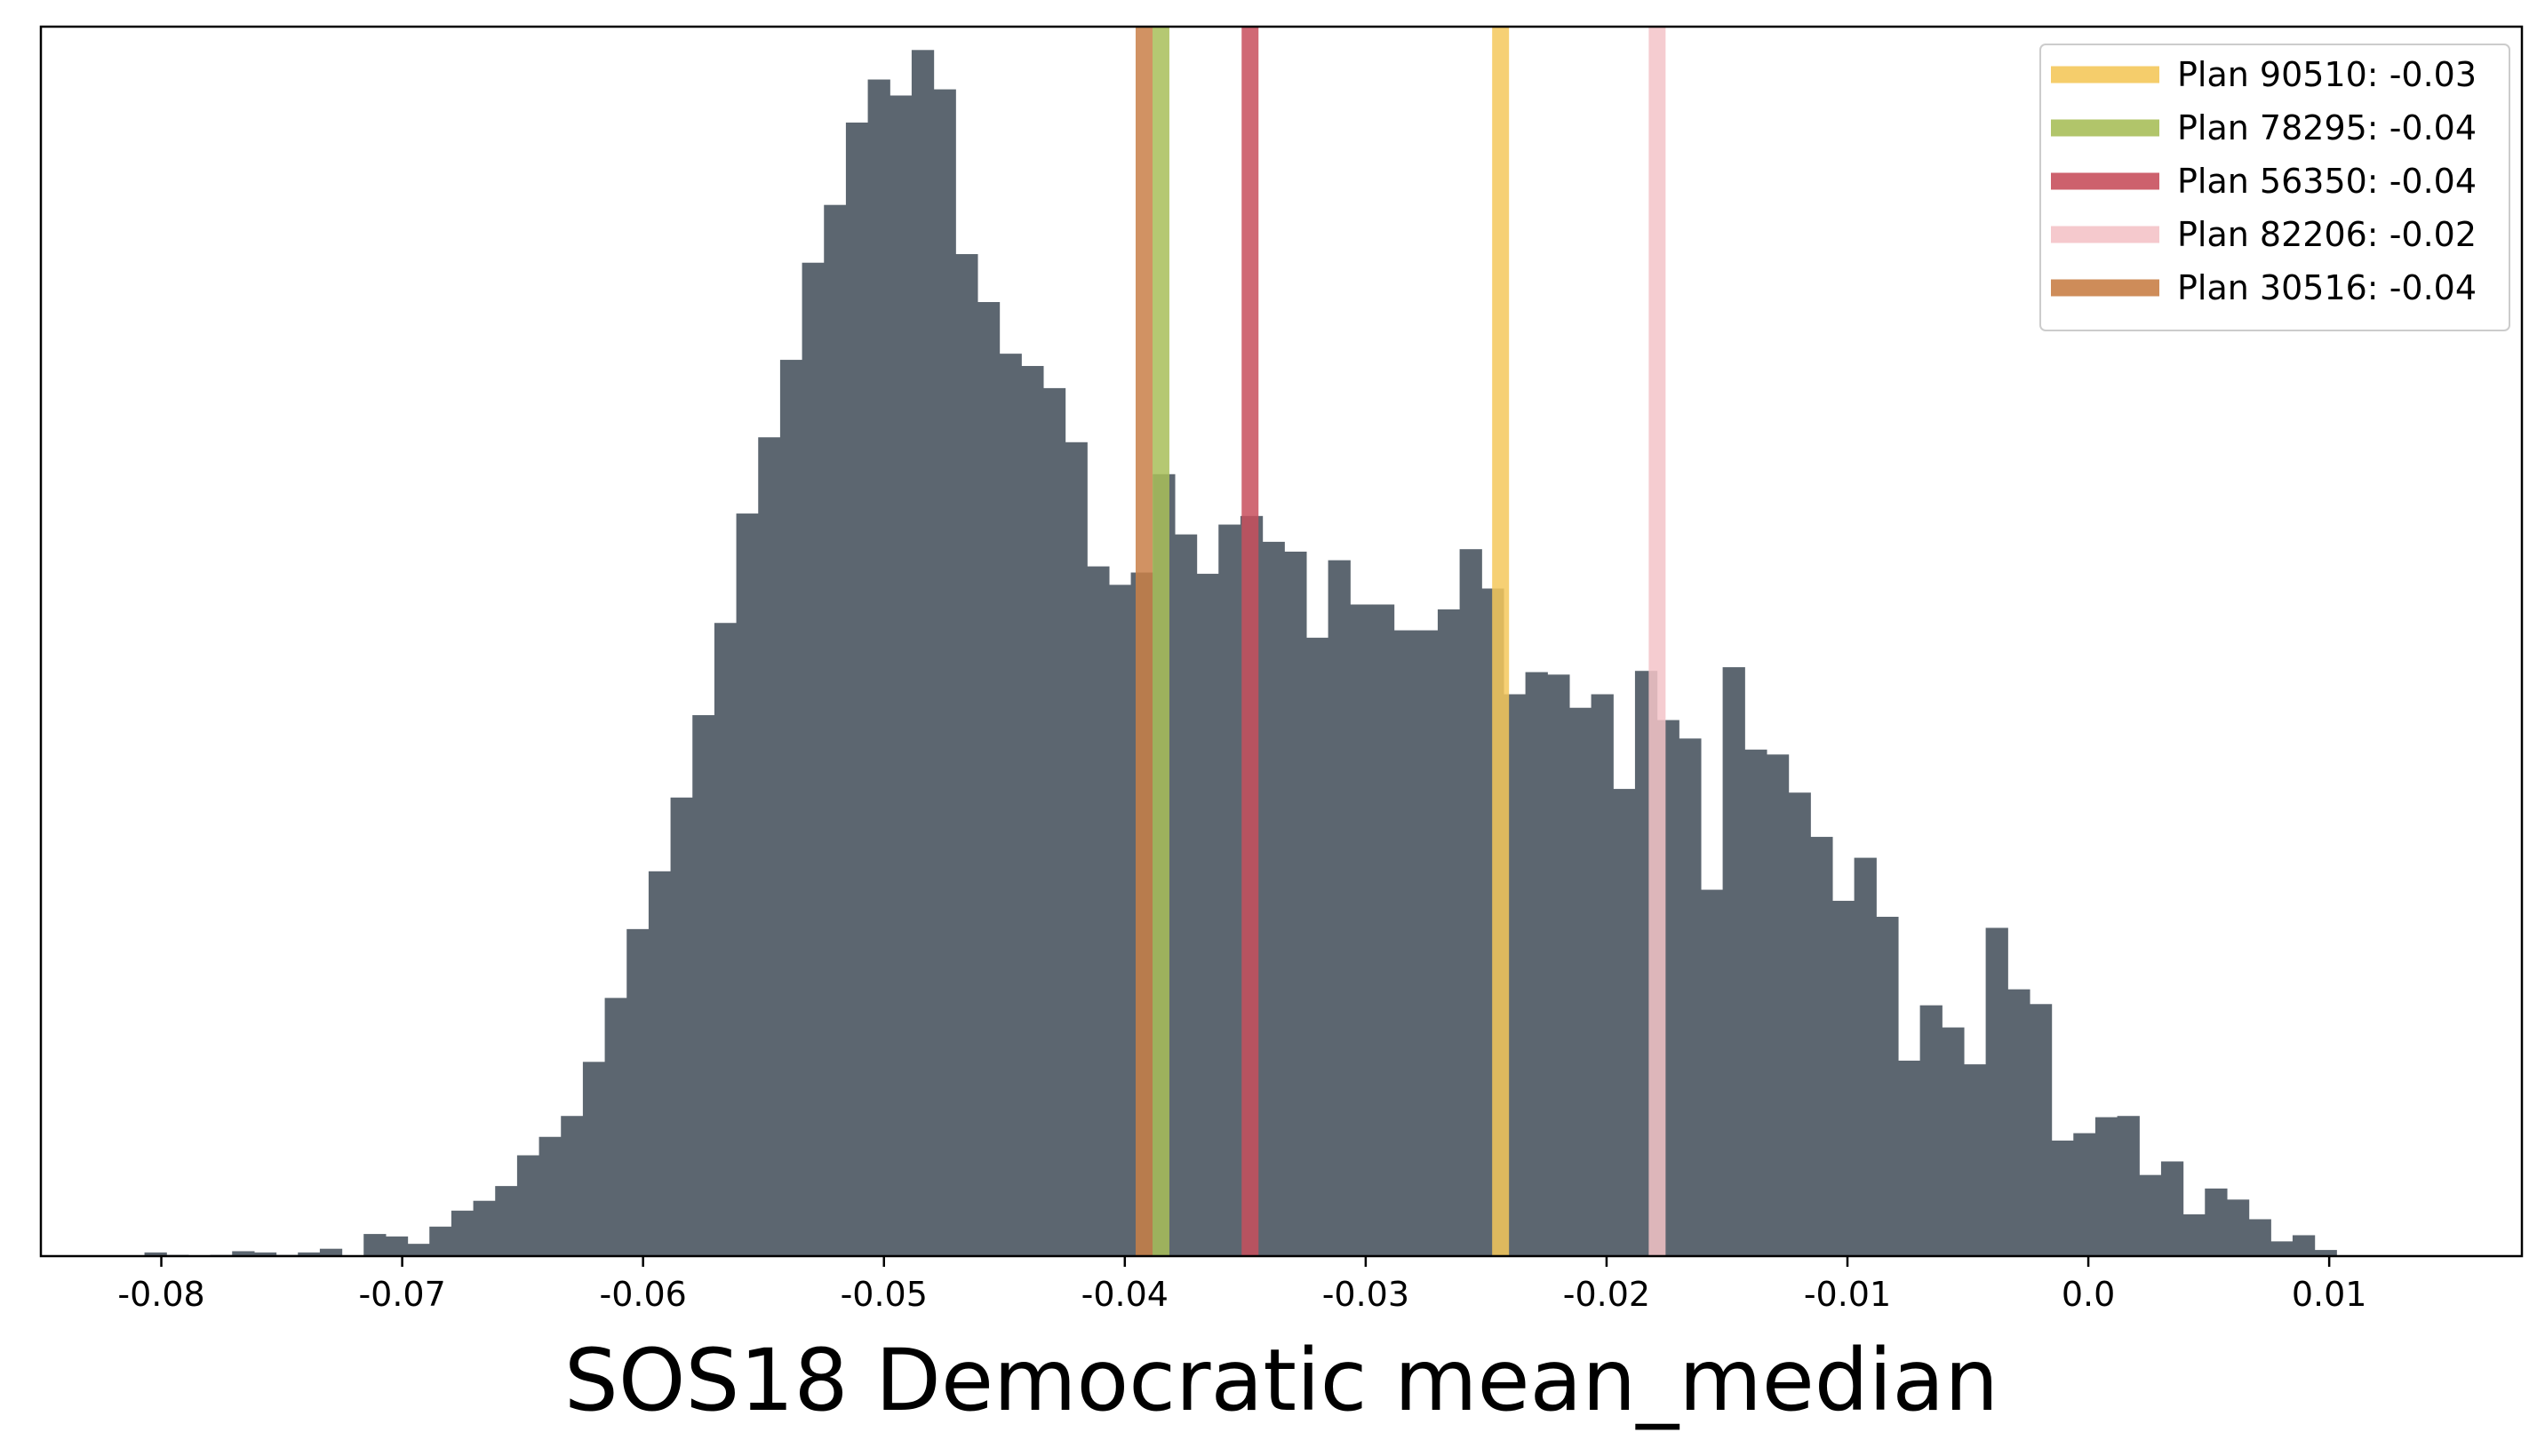  I want to click on x-tick-label: -0.01, so click(1847, 1294).